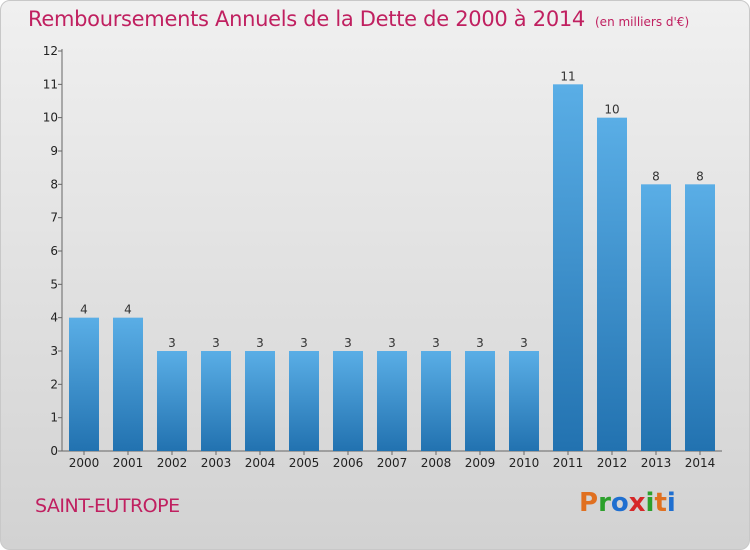 Image resolution: width=750 pixels, height=550 pixels. Describe the element at coordinates (612, 463) in the screenshot. I see `x-tick-label: 2012` at that location.